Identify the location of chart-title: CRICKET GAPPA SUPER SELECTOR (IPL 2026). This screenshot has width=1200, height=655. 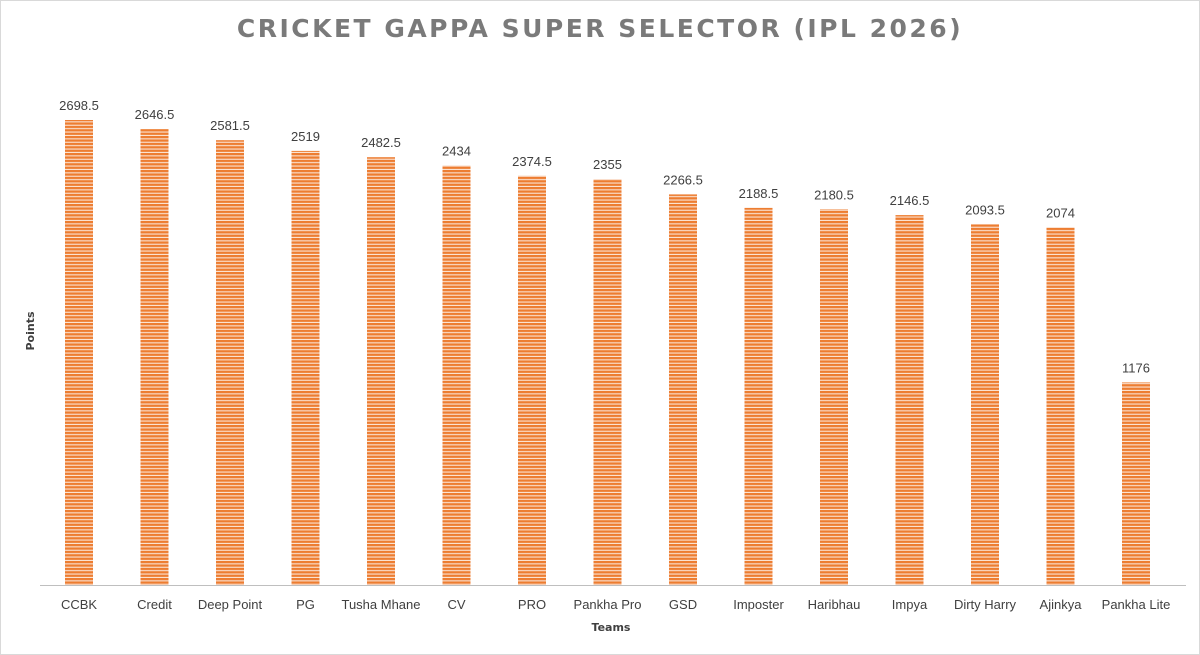
(600, 28).